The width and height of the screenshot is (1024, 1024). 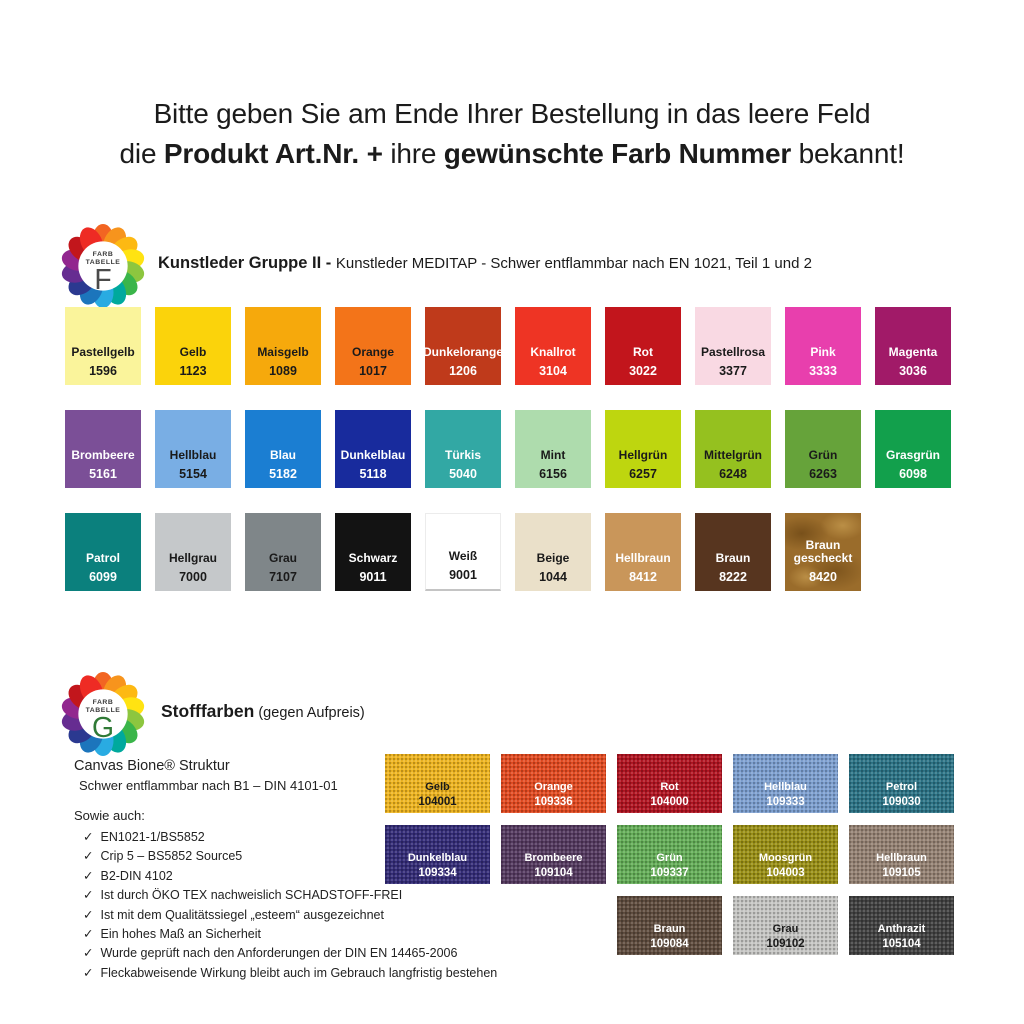 I want to click on color-swatch-gelb: Gelb 1123, so click(x=193, y=346).